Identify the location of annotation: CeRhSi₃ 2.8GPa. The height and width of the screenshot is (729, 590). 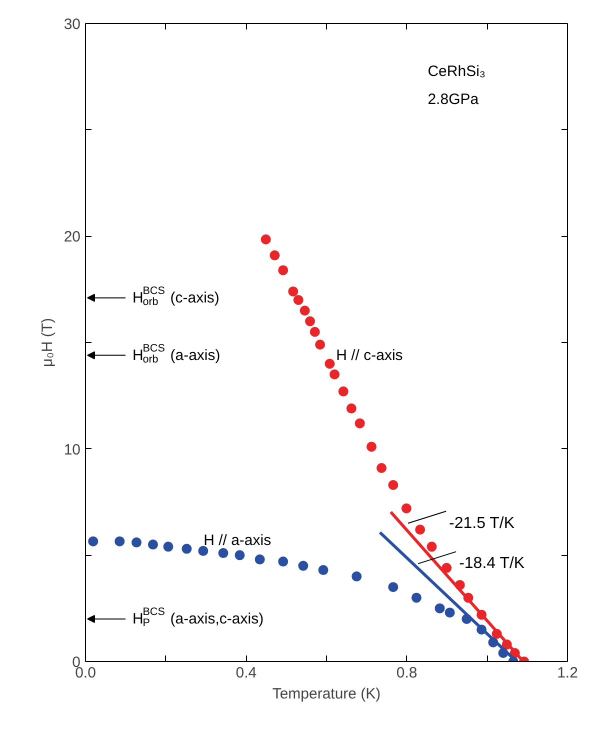
(457, 85).